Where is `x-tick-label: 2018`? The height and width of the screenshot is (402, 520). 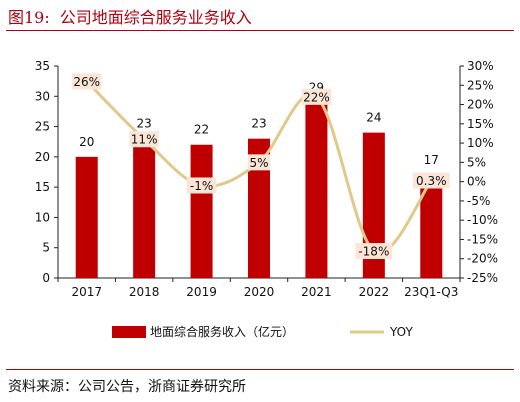
x-tick-label: 2018 is located at coordinates (144, 292).